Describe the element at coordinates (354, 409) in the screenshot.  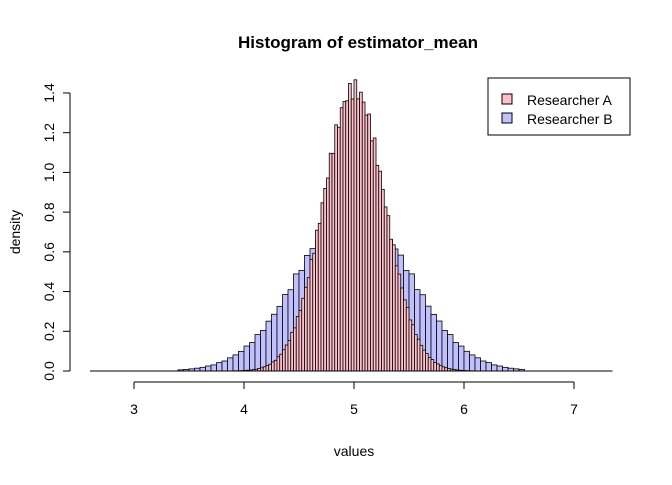
I see `x-tick-label: 5` at that location.